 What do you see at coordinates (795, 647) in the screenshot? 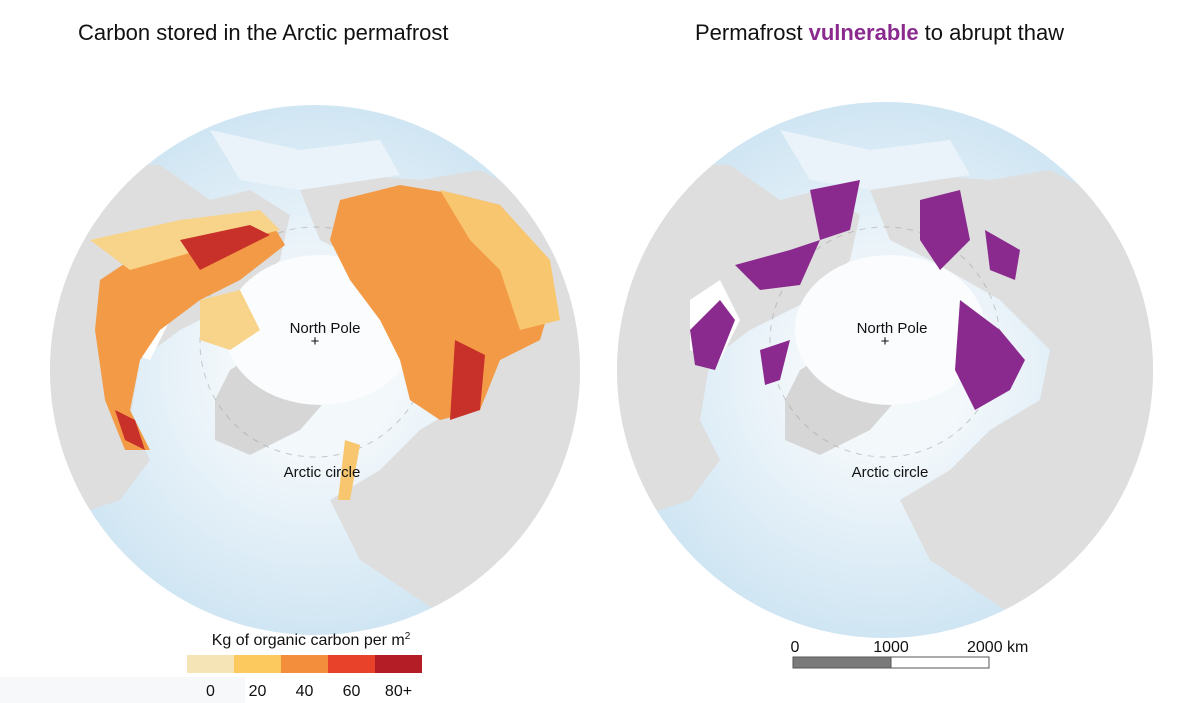
I see `scale-label: 0` at bounding box center [795, 647].